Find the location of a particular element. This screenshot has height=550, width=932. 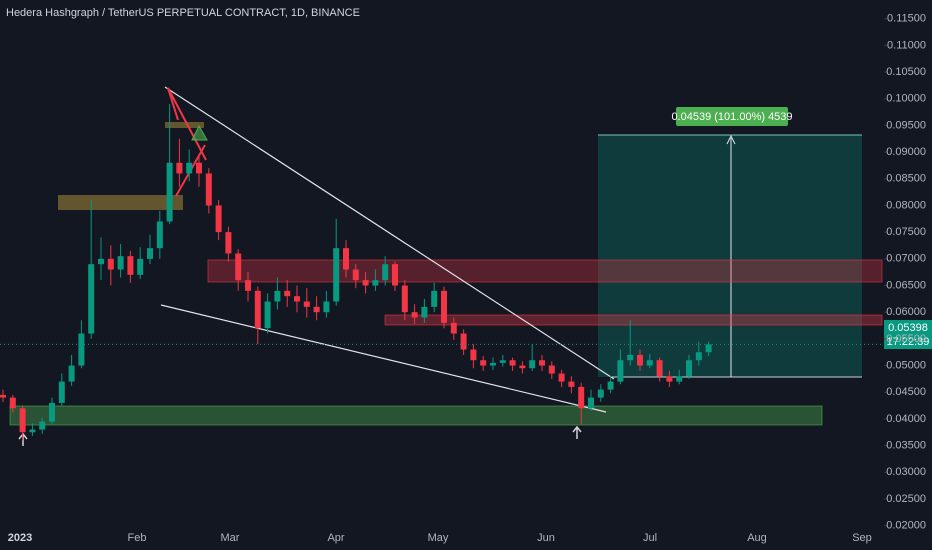

countdown: 17:22:39 is located at coordinates (908, 342).